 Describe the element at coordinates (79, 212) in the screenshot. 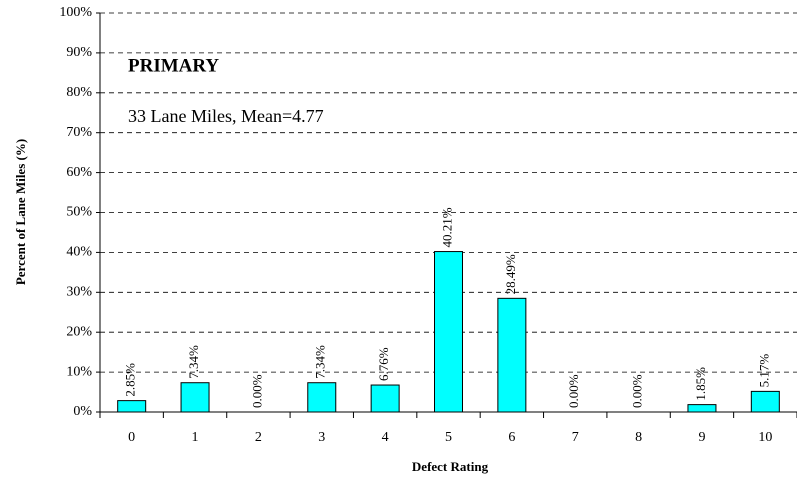

I see `y-tick-label: 50%` at that location.